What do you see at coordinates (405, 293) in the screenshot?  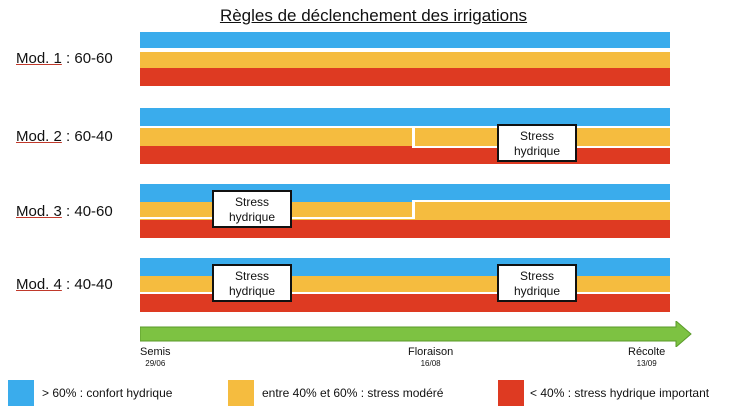 I see `module-4-threshold-line` at bounding box center [405, 293].